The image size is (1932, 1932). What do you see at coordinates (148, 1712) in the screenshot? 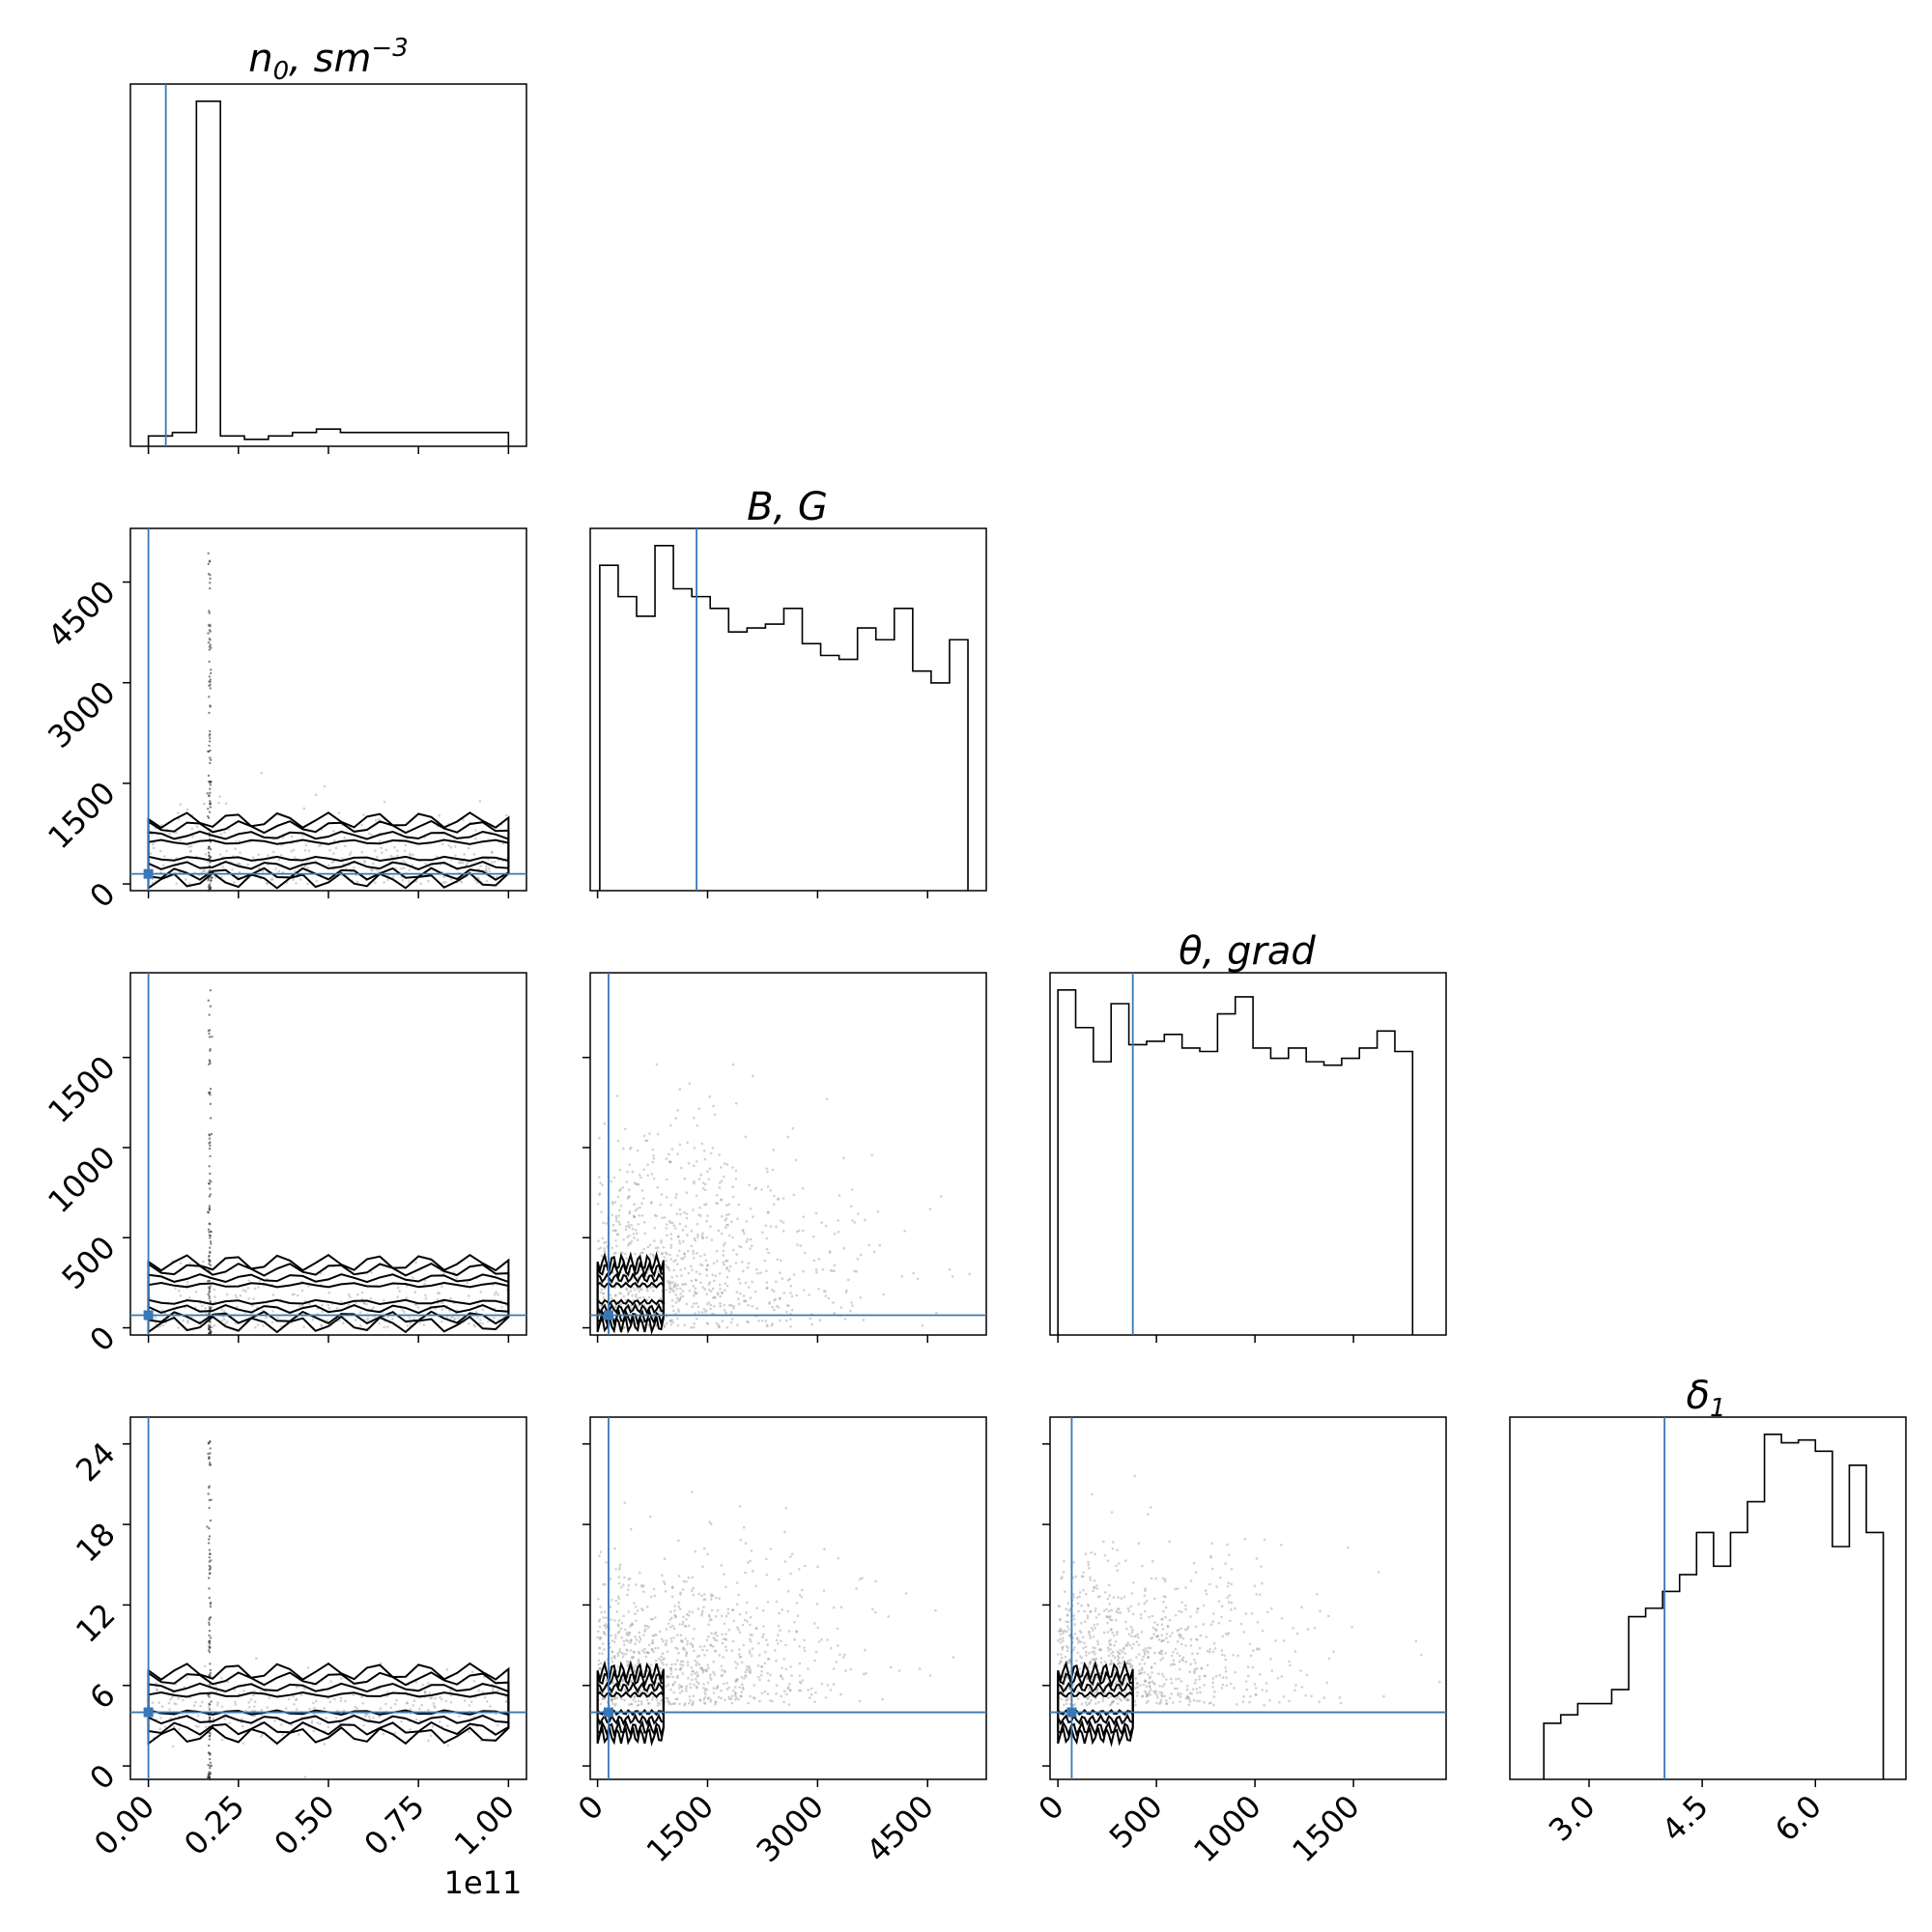
I see `truth-marker` at bounding box center [148, 1712].